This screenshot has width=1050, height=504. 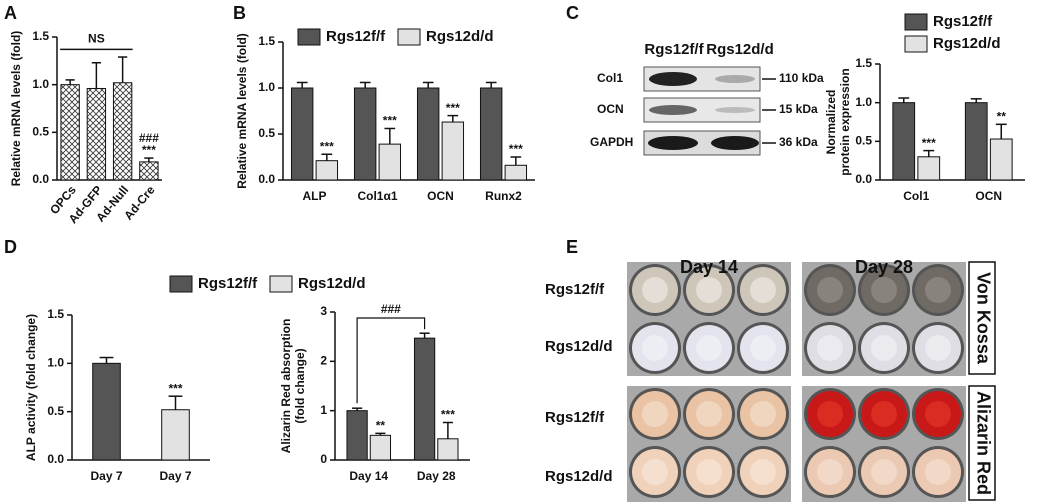 I want to click on y-axis-label: Relative mRNA levels (fold), so click(x=242, y=111).